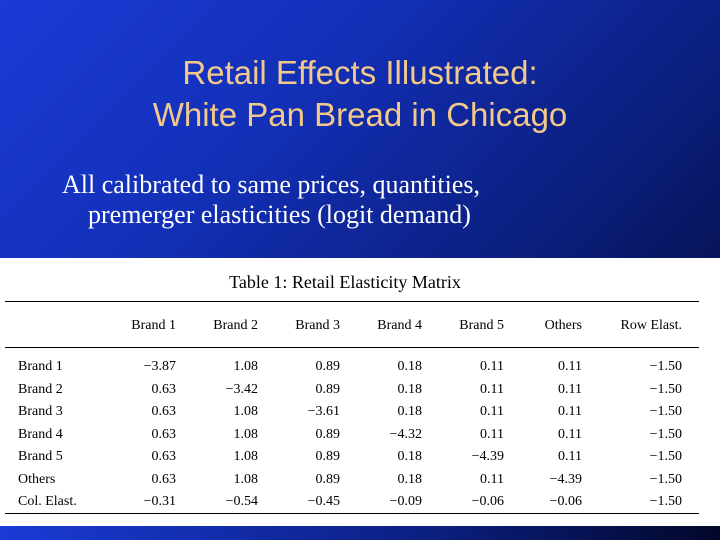 This screenshot has width=720, height=540. I want to click on column-header: Brand 5, so click(481, 325).